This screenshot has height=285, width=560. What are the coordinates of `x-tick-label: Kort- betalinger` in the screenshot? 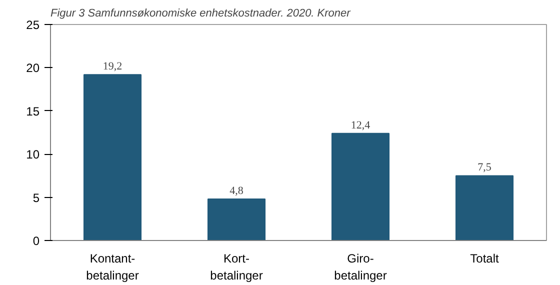 It's located at (236, 267).